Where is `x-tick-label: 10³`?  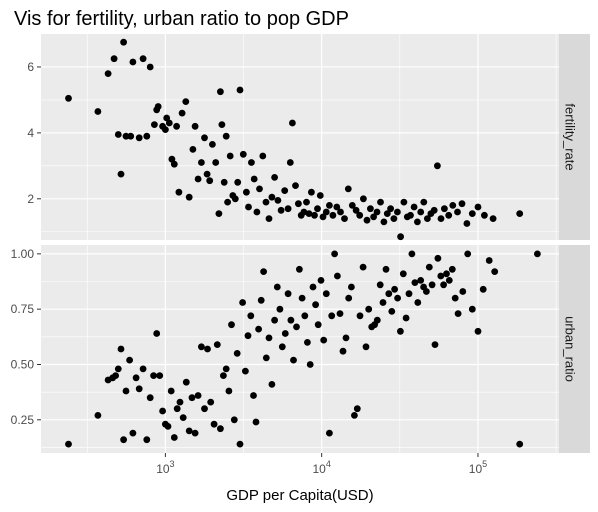
x-tick-label: 10³ is located at coordinates (165, 467).